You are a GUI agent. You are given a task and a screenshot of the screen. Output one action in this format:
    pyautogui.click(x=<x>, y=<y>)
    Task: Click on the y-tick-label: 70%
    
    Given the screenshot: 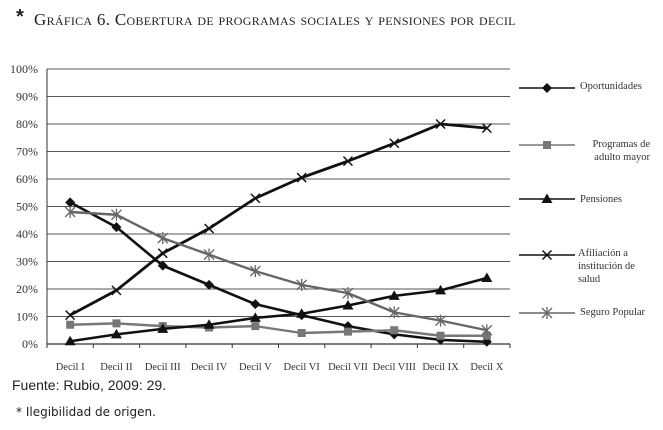 What is the action you would take?
    pyautogui.click(x=27, y=152)
    